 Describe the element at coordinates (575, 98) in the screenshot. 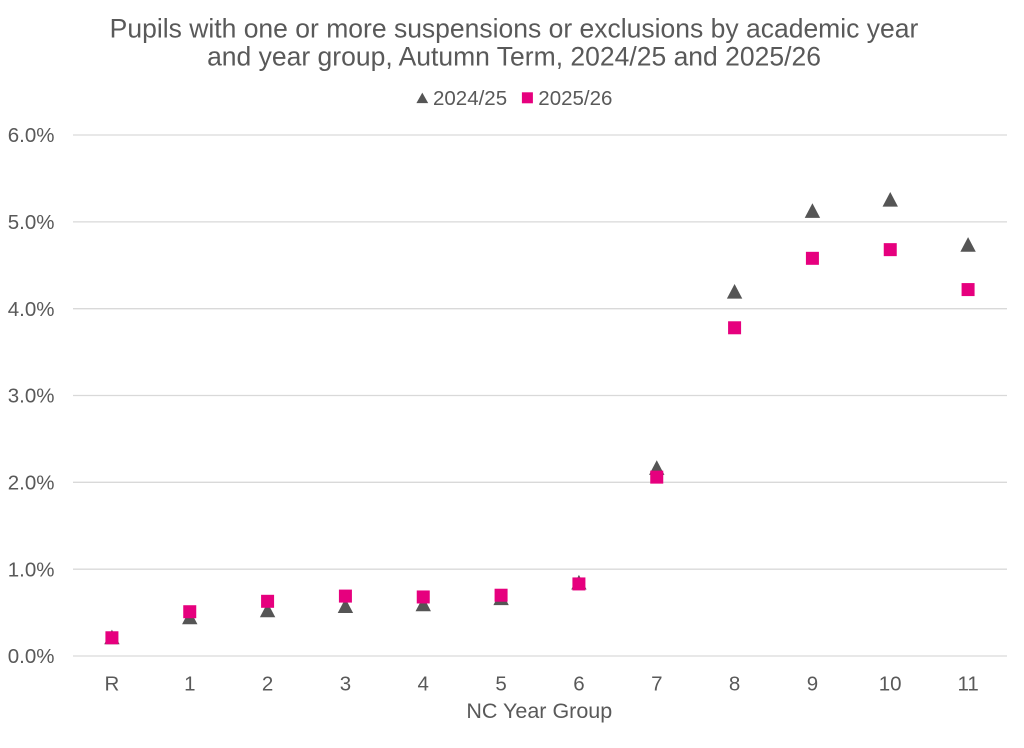

I see `svg-text: 2025/26` at that location.